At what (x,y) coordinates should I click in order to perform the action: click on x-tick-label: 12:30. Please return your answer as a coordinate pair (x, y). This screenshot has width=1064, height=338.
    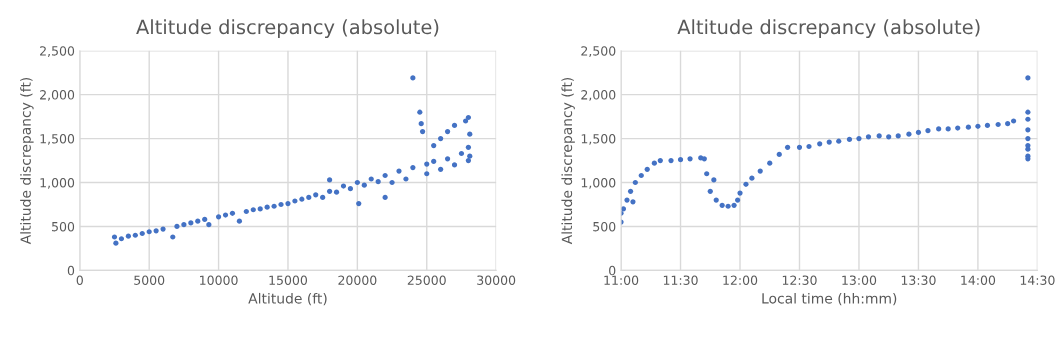
    Looking at the image, I should click on (799, 280).